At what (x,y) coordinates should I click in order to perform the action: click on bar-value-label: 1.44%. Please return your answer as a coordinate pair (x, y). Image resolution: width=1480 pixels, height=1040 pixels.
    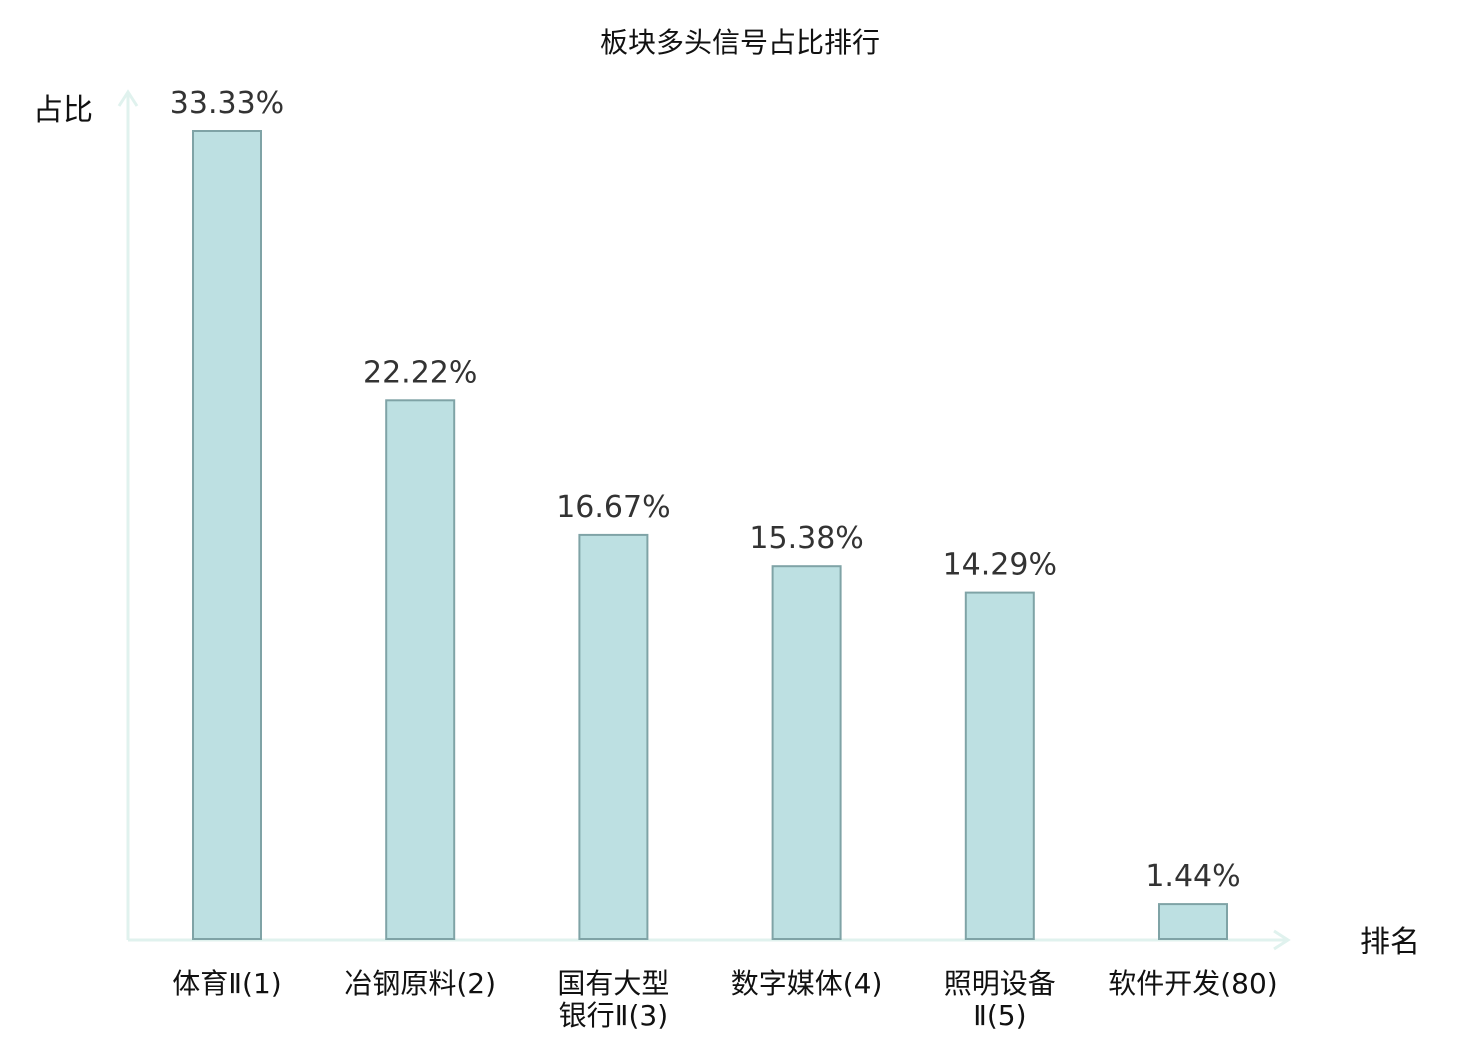
    Looking at the image, I should click on (1192, 876).